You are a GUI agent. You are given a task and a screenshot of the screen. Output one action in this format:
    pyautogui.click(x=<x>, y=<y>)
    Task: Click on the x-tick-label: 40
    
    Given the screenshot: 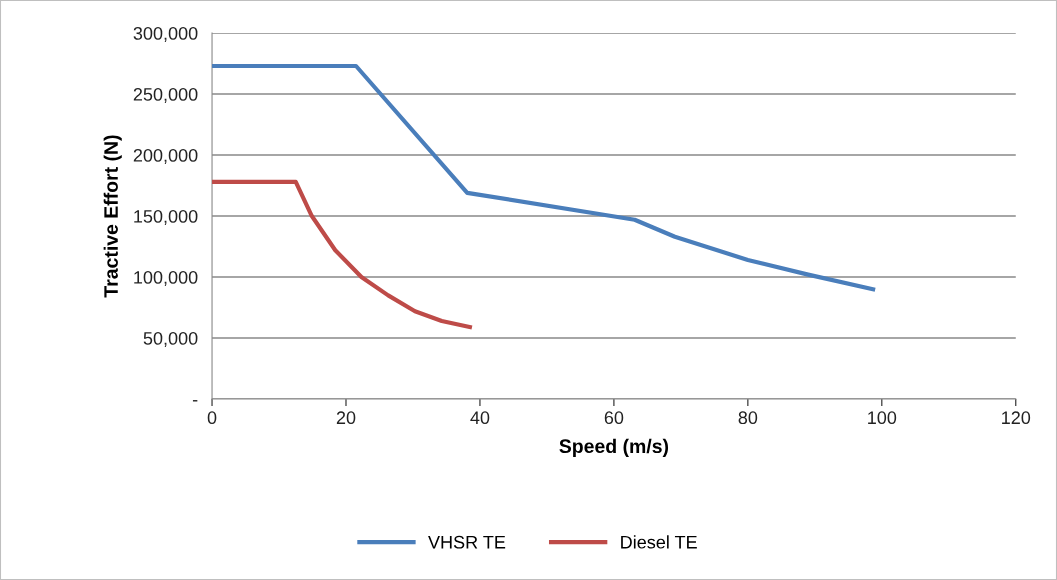 What is the action you would take?
    pyautogui.click(x=480, y=418)
    